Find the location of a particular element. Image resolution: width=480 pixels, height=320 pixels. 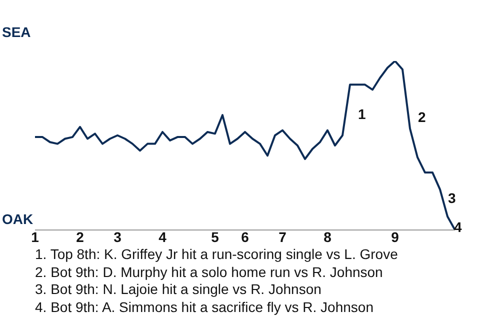

annotation: 1 is located at coordinates (362, 114).